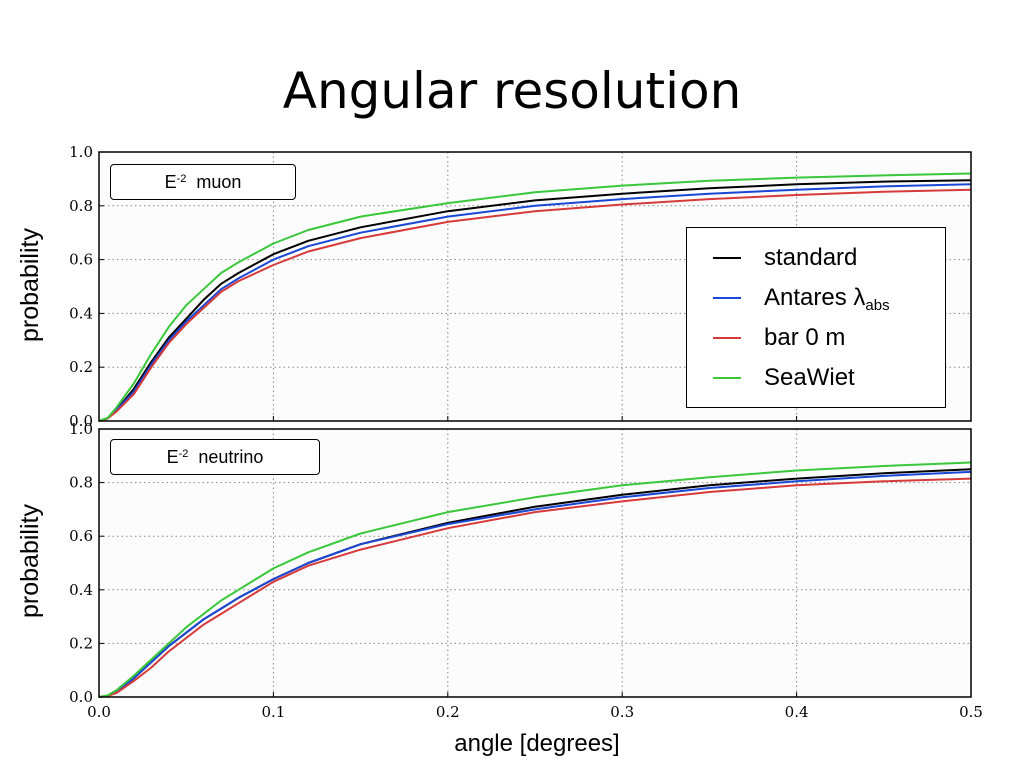  I want to click on y-tick-label-top-5: 1.0, so click(81, 152).